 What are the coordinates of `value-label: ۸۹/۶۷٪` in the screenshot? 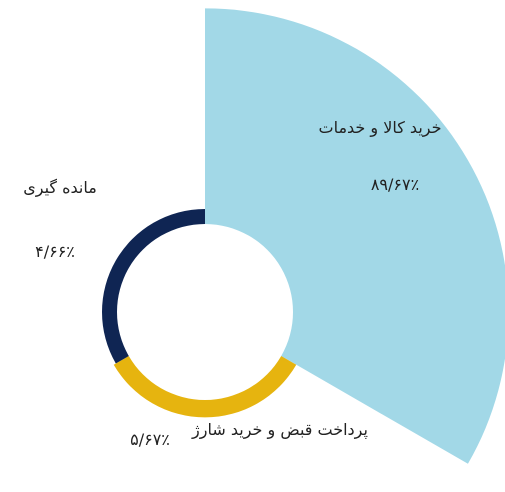 It's located at (395, 184).